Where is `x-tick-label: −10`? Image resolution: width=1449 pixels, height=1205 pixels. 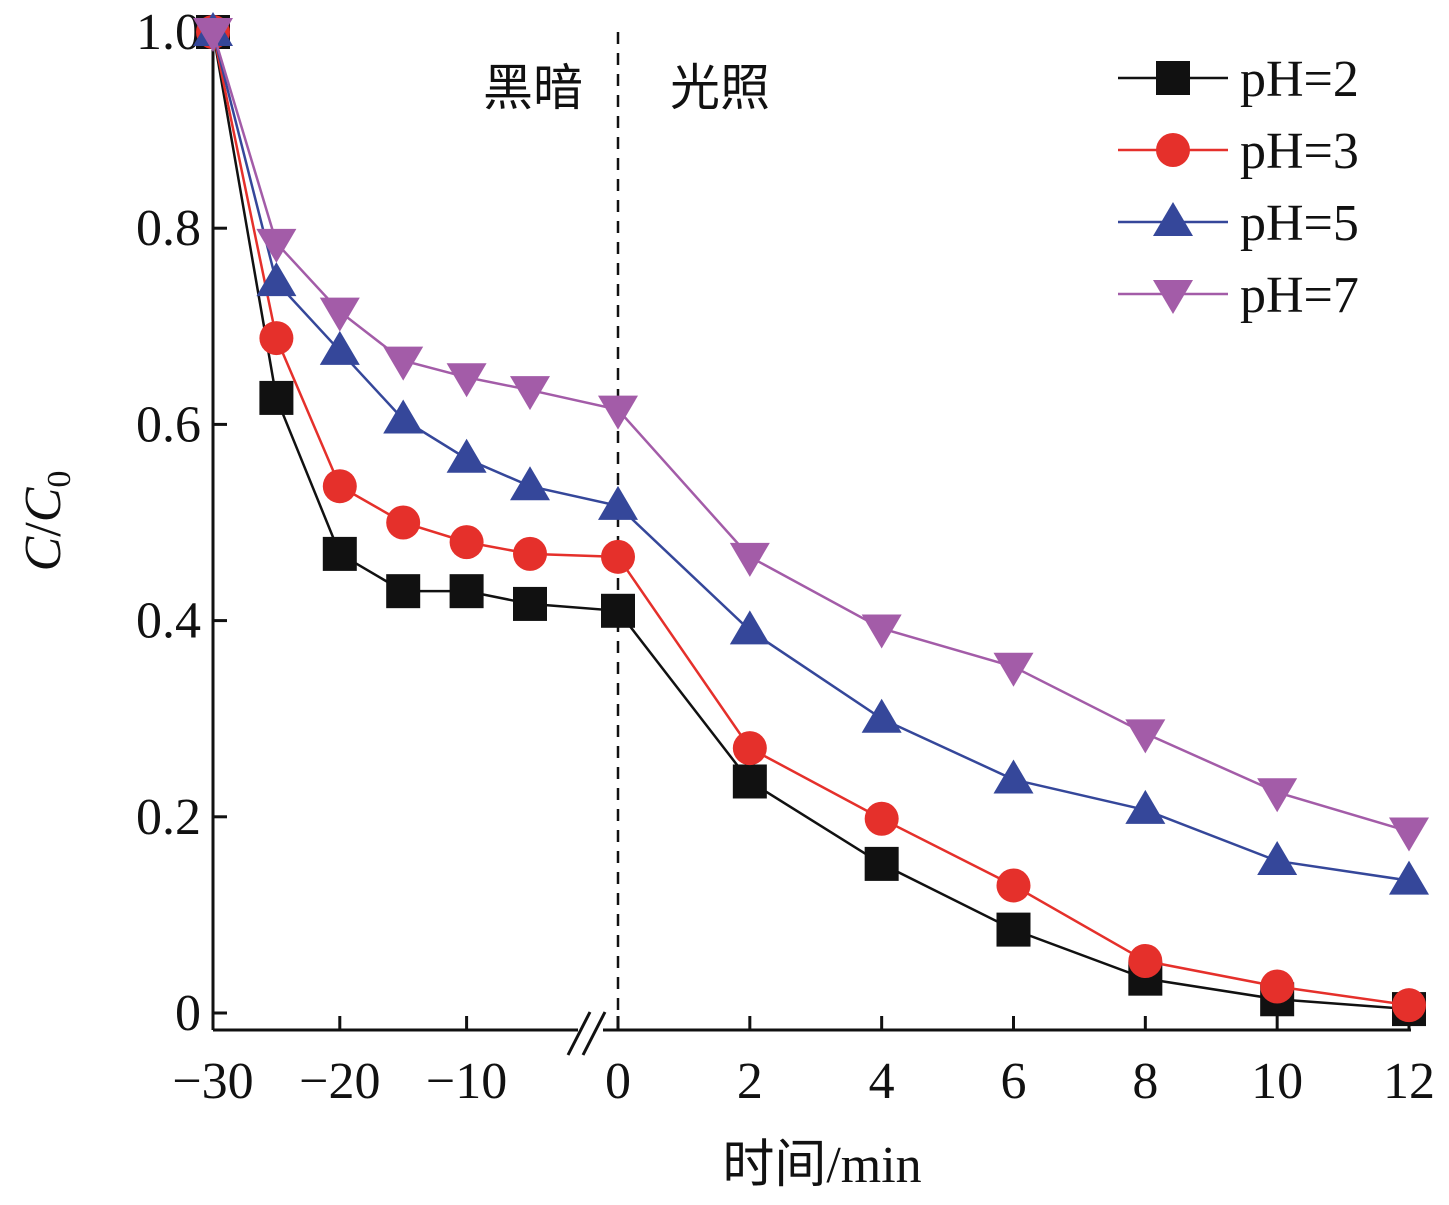 x-tick-label: −10 is located at coordinates (466, 1081).